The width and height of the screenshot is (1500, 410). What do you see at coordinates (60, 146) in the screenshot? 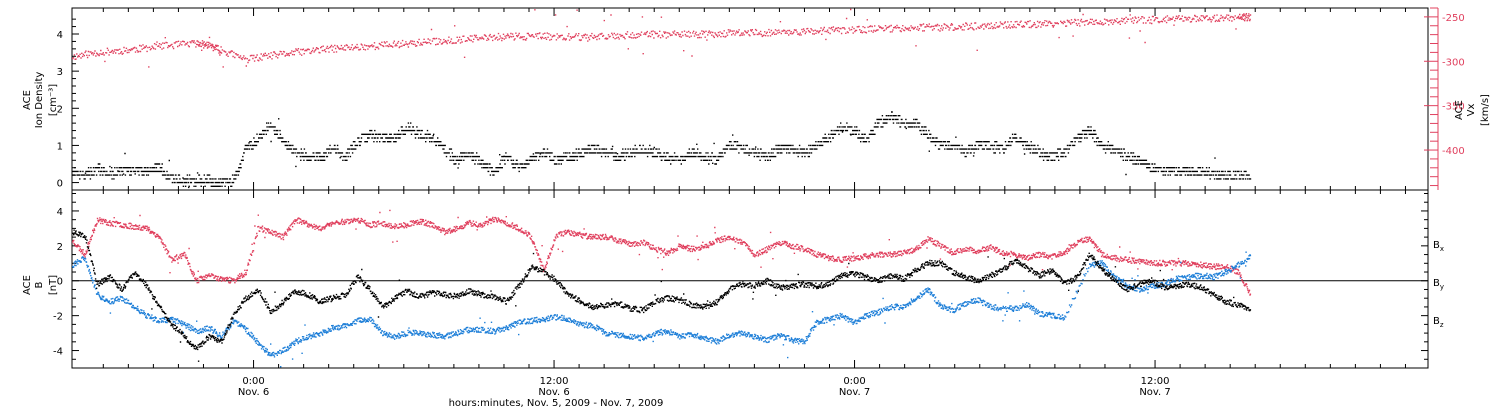
I see `ion-density-tick-label: 1` at bounding box center [60, 146].